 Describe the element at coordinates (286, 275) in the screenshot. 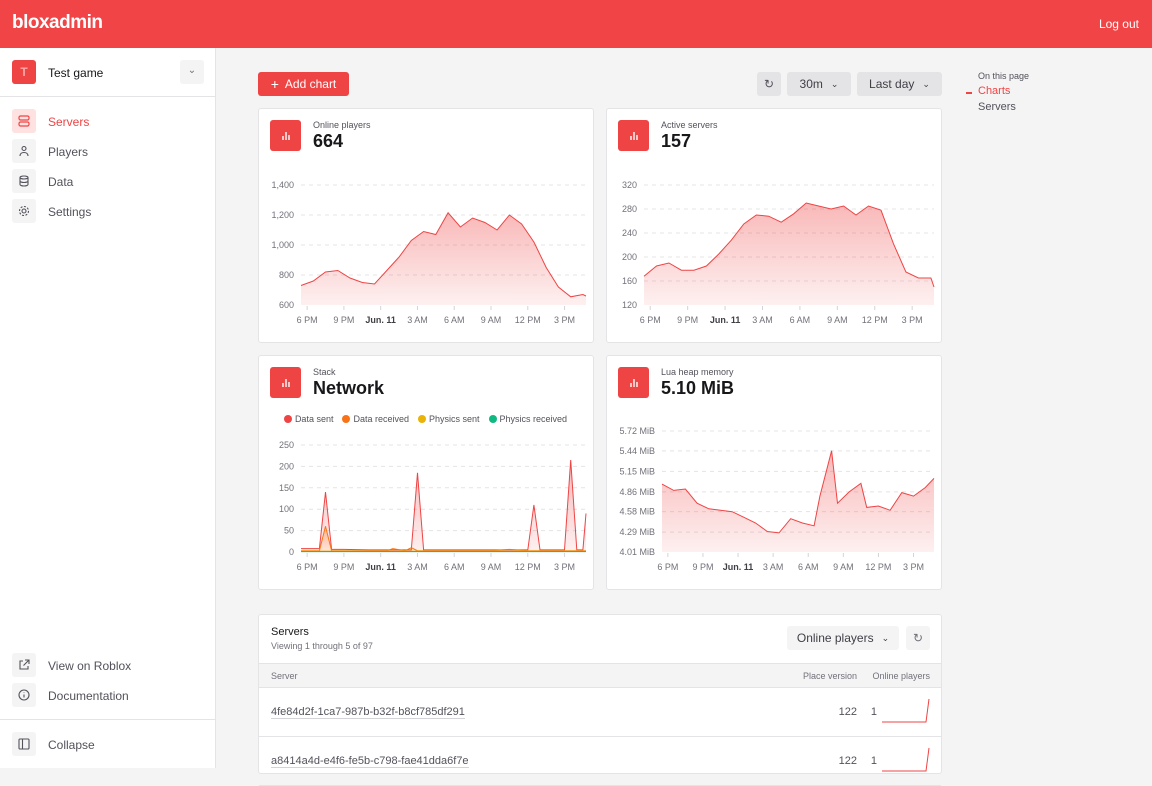

I see `y-tick-label: 800` at that location.